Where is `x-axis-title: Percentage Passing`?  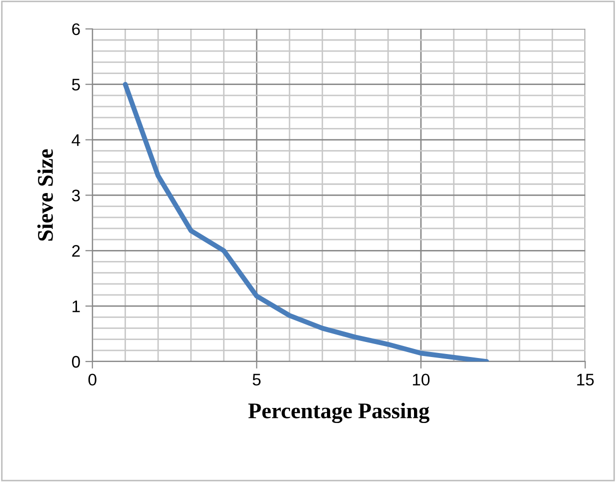 x-axis-title: Percentage Passing is located at coordinates (339, 413).